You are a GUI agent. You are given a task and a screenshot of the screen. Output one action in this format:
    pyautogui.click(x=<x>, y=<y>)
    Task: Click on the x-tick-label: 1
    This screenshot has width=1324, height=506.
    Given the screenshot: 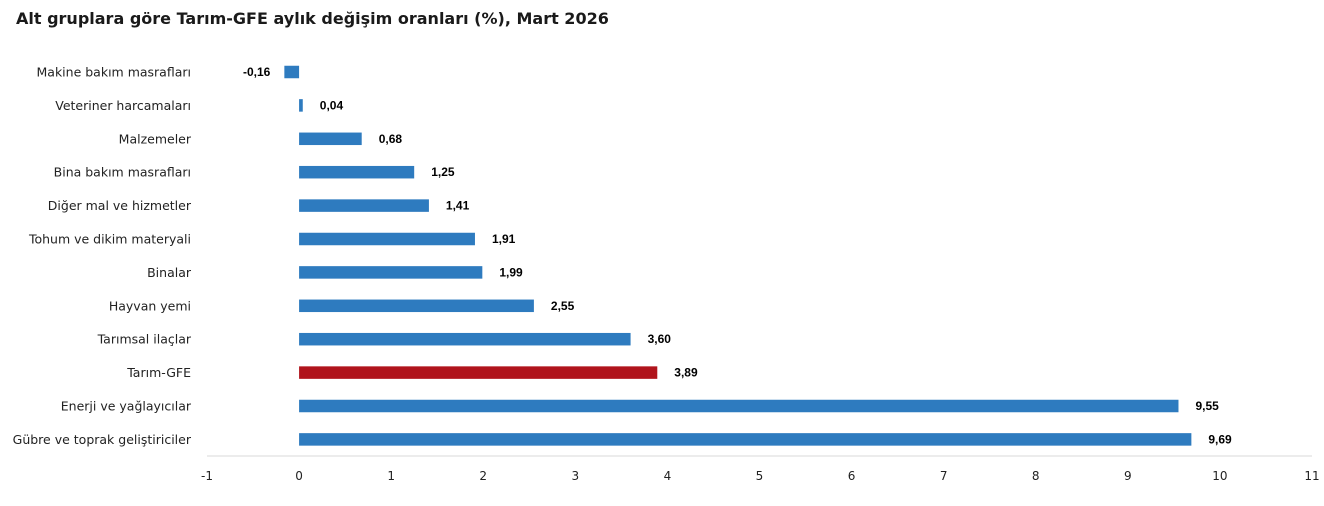 What is the action you would take?
    pyautogui.click(x=391, y=476)
    